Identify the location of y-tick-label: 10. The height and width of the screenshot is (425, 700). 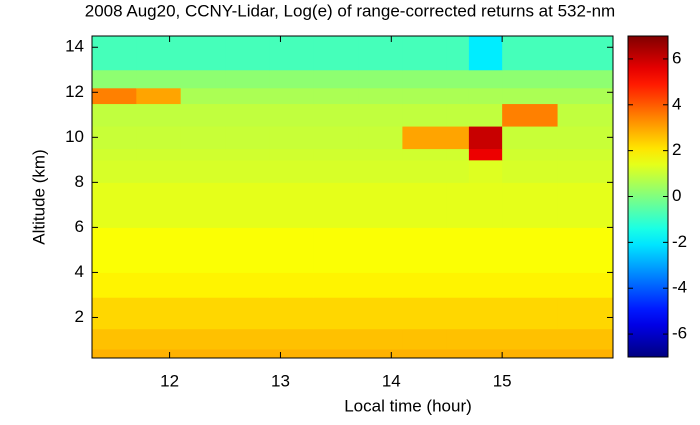
(74, 136).